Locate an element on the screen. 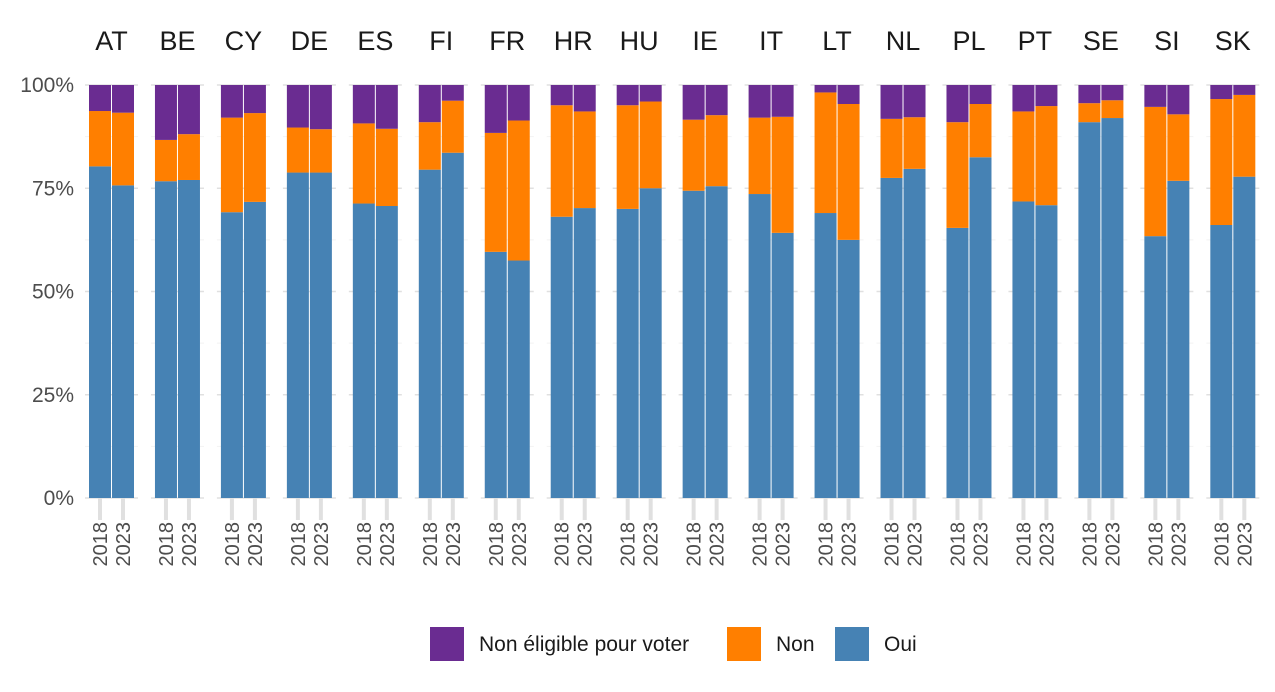  facet-label: FI is located at coordinates (441, 41).